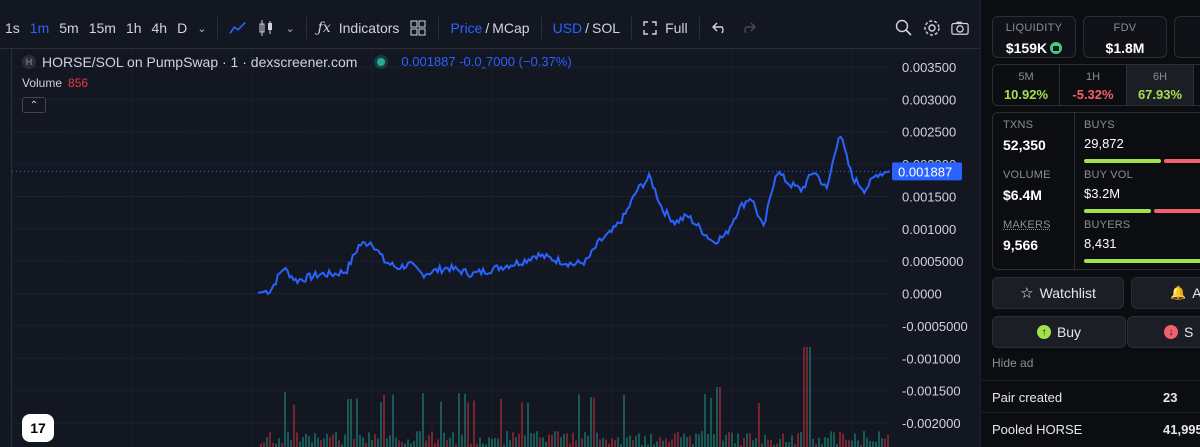 The height and width of the screenshot is (447, 1200). I want to click on volume-label: VOLUME, so click(1027, 175).